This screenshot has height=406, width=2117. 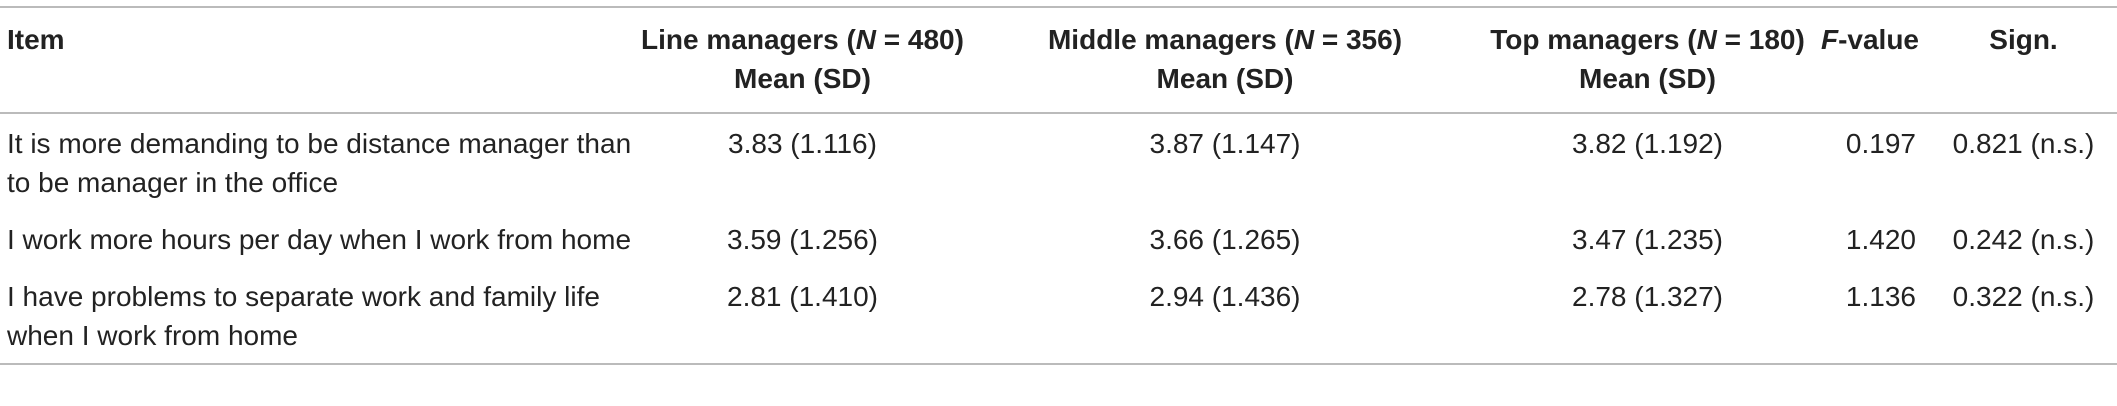 What do you see at coordinates (1593, 39) in the screenshot?
I see `header-text: Top managers (` at bounding box center [1593, 39].